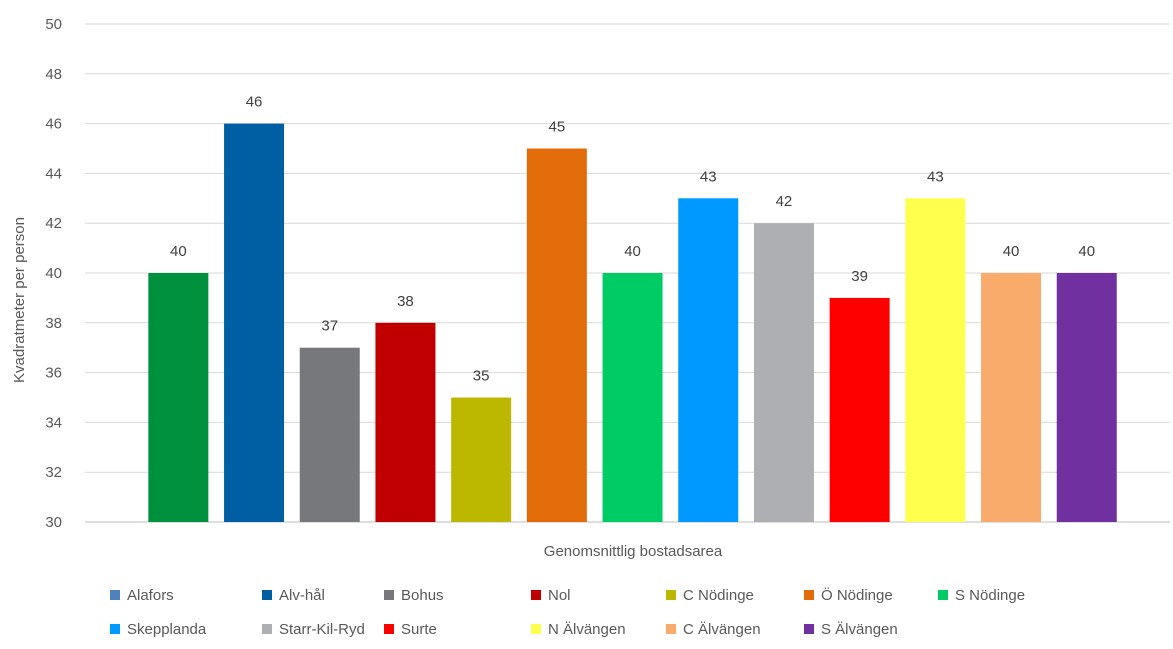 The height and width of the screenshot is (649, 1173). I want to click on legend-item: Starr-Kil-Ryd, so click(313, 629).